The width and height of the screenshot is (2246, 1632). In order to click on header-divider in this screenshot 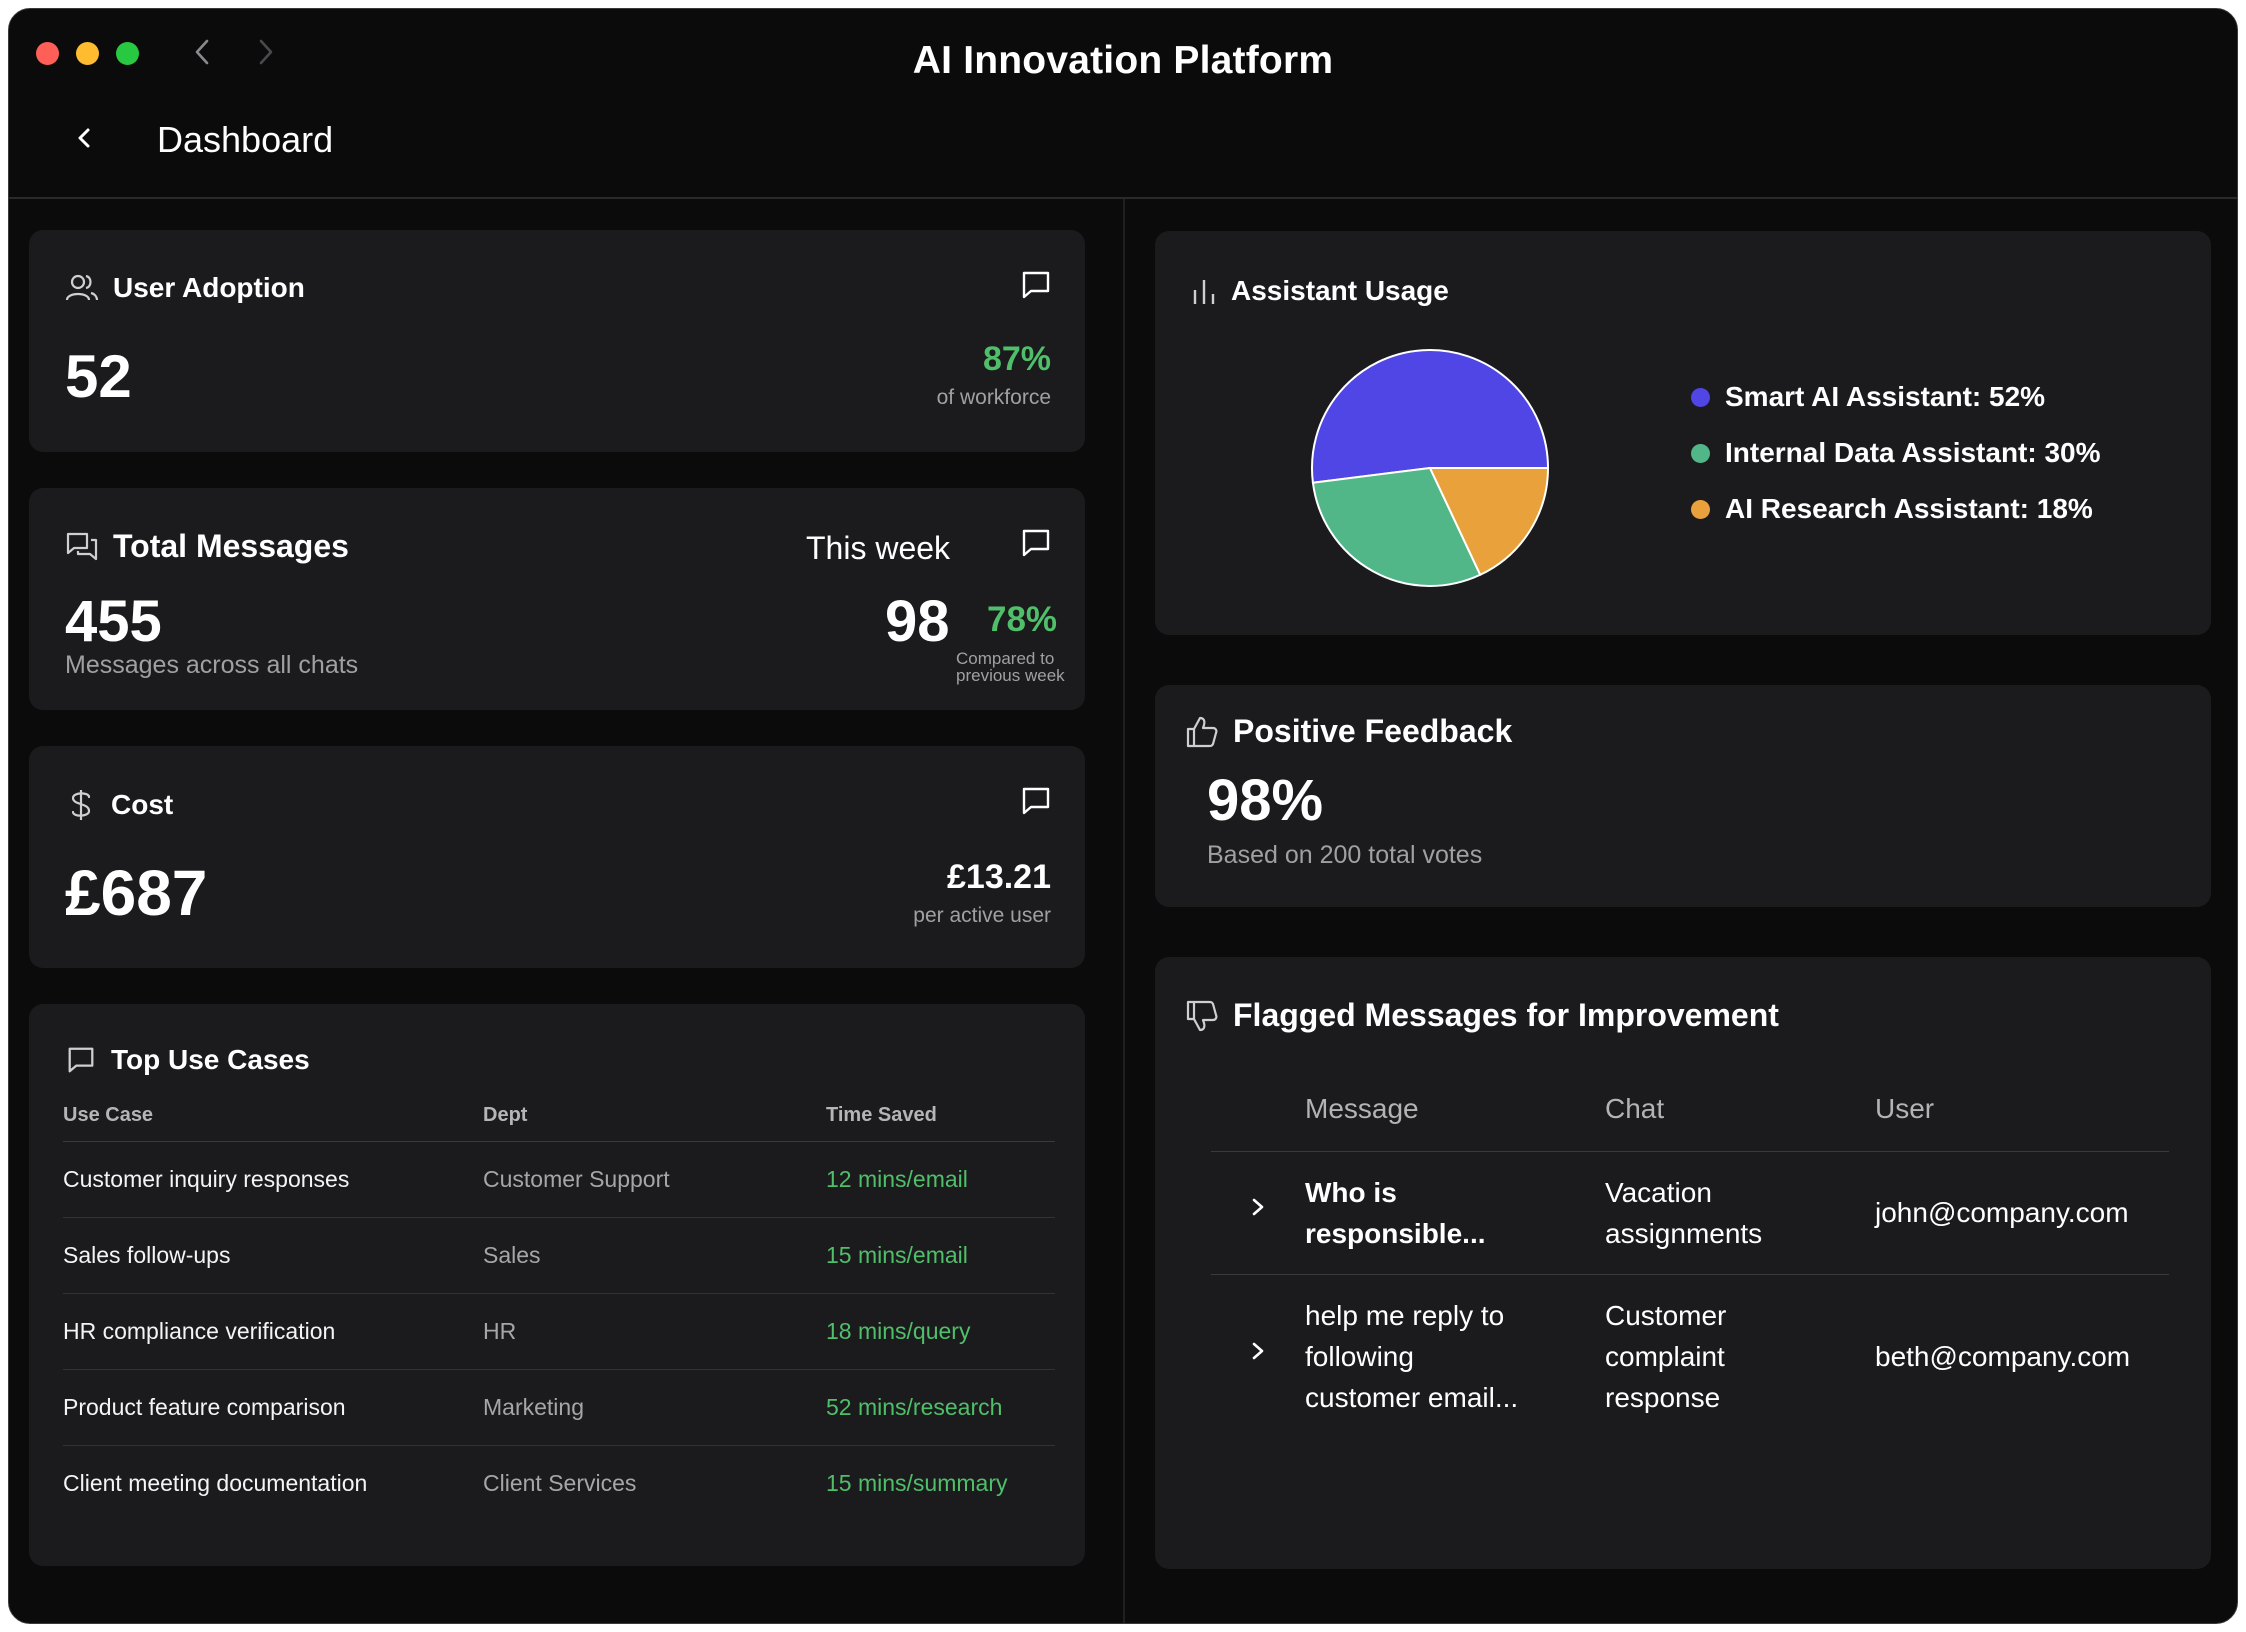, I will do `click(1123, 198)`.